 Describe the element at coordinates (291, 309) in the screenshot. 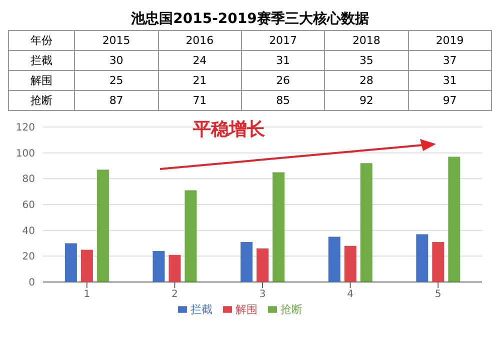

I see `legend-label: 抢断` at that location.